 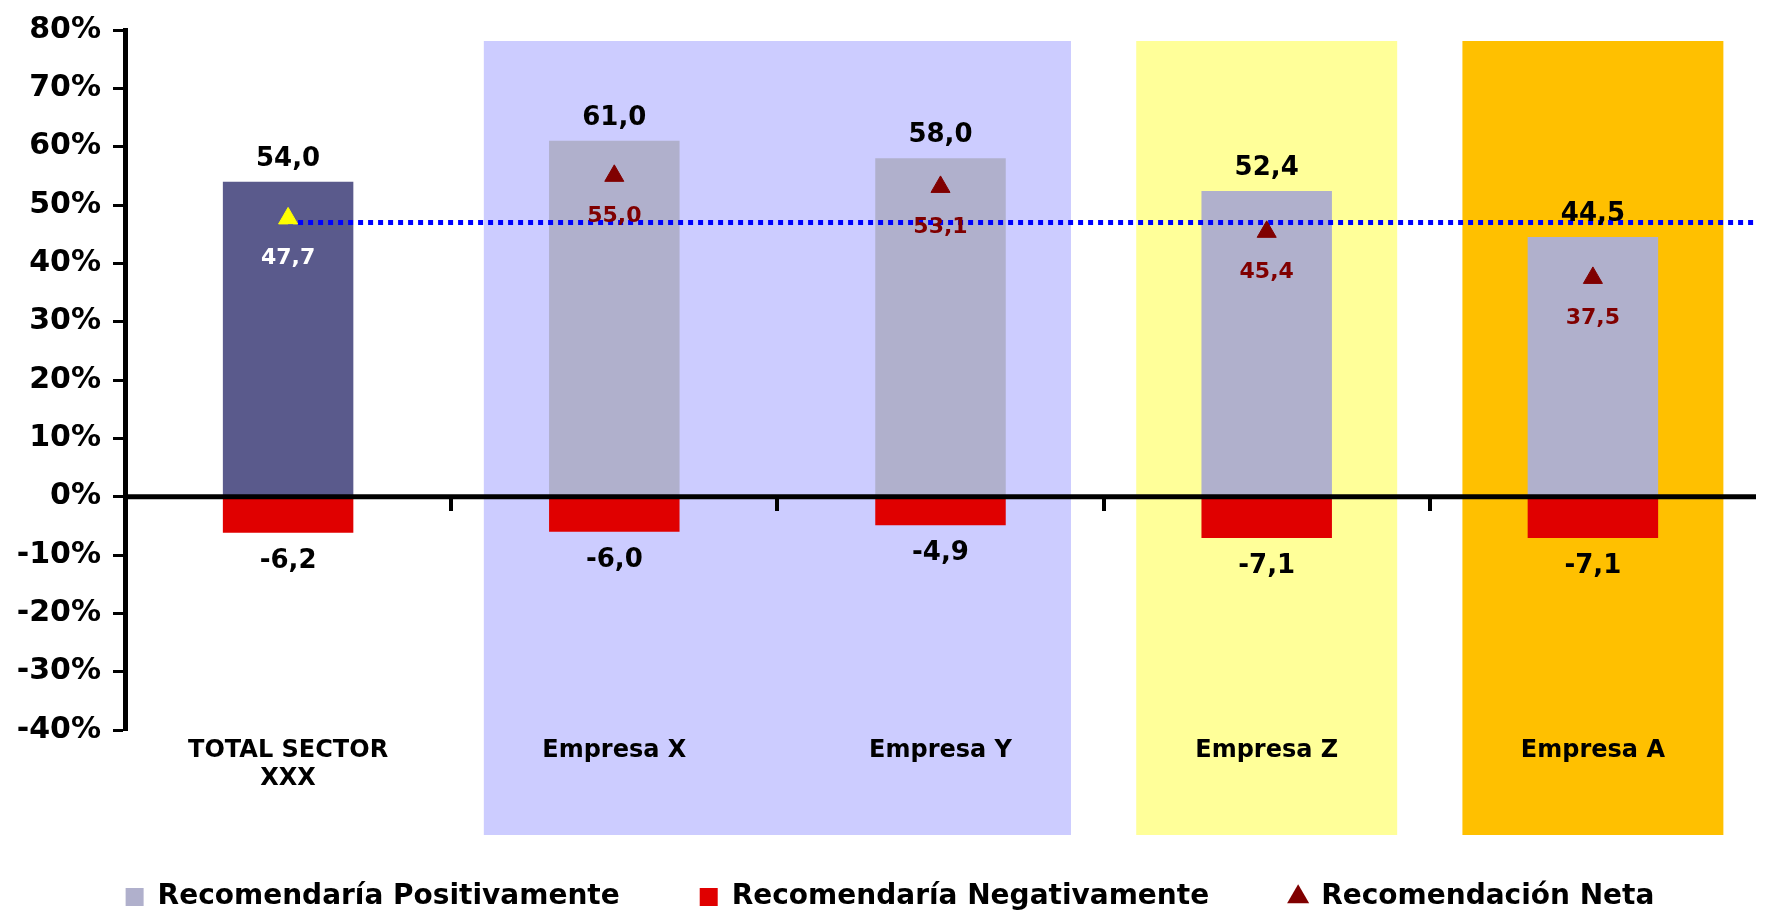 What do you see at coordinates (65, 377) in the screenshot?
I see `y-tick-label: 20%` at bounding box center [65, 377].